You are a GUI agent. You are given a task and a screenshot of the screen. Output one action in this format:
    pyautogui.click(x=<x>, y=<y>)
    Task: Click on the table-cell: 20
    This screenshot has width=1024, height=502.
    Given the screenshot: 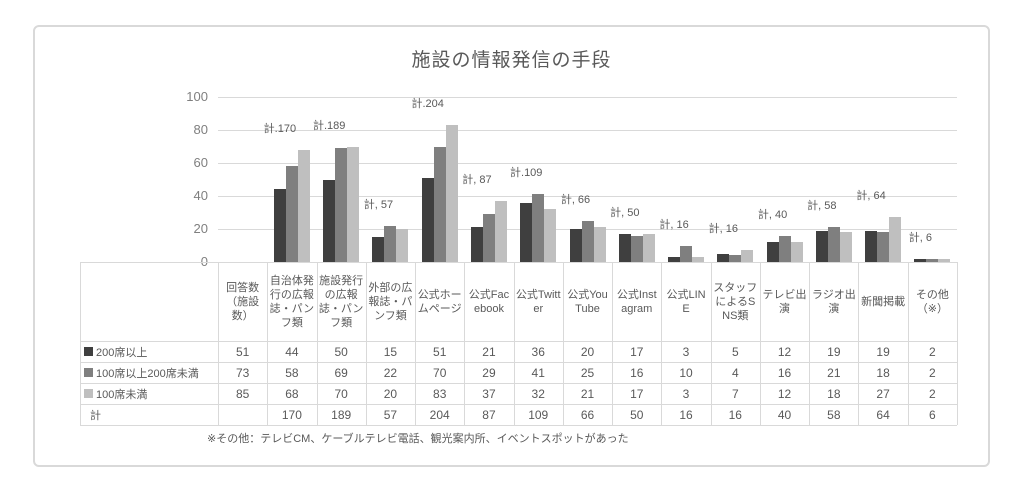 What is the action you would take?
    pyautogui.click(x=587, y=351)
    